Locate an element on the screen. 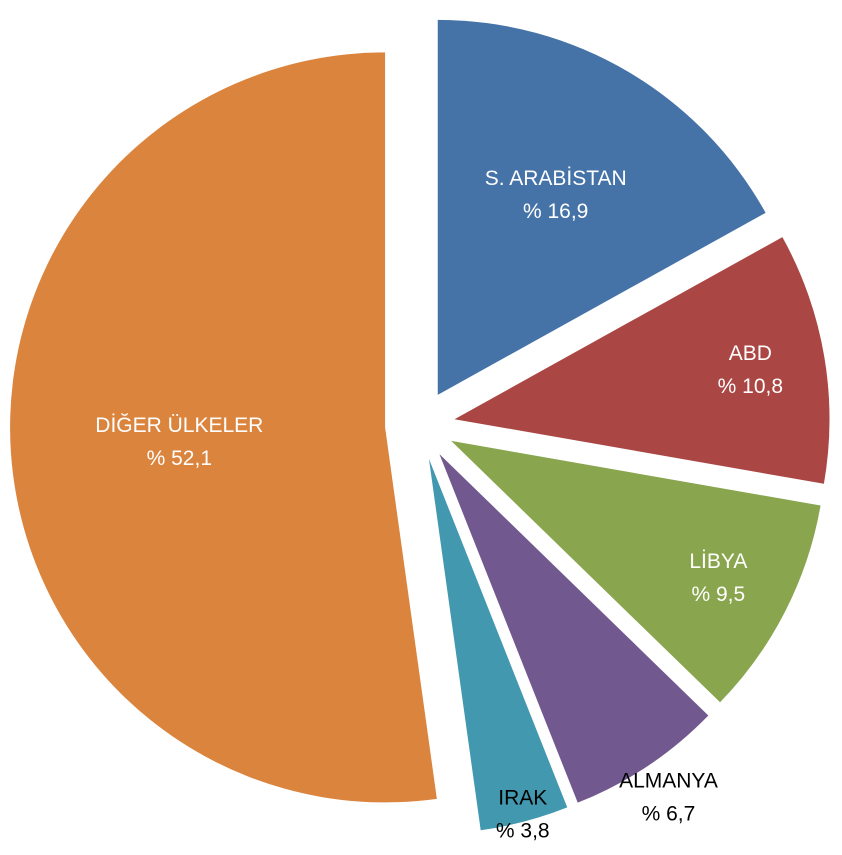 The image size is (842, 855). slice-value-label: % 3,8 is located at coordinates (523, 831).